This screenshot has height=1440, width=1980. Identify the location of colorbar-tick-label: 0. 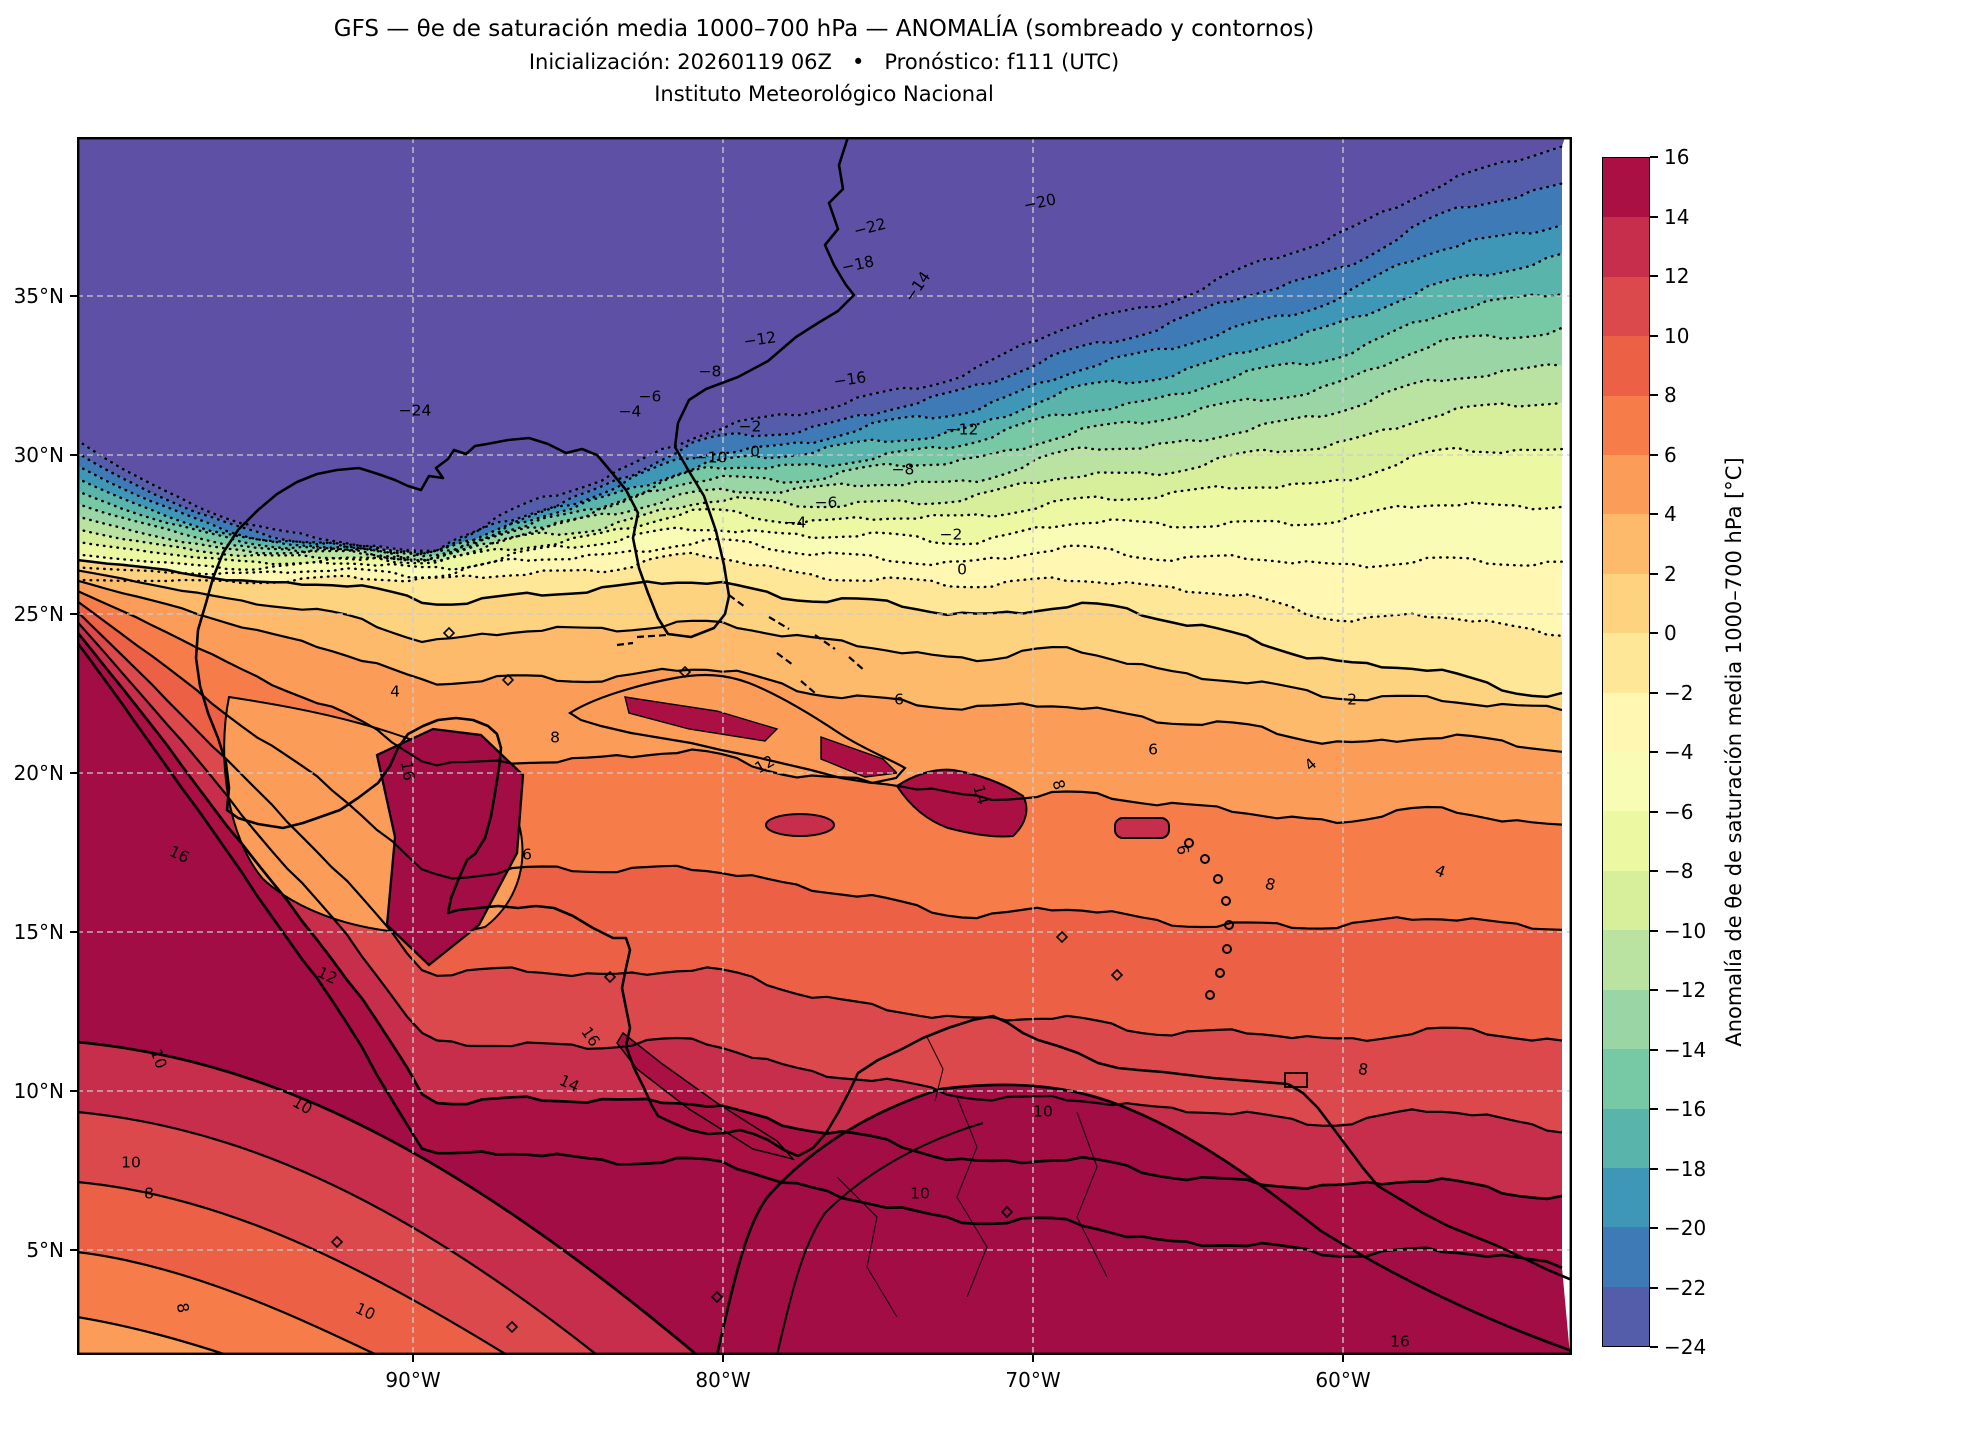
(1670, 633).